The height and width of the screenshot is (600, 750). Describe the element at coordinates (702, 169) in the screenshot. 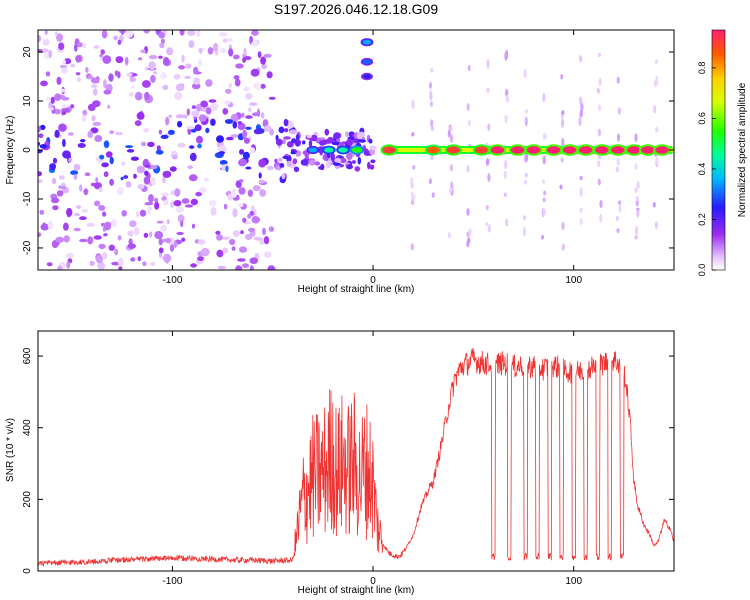

I see `colorbar-tick-label: 0.4` at that location.